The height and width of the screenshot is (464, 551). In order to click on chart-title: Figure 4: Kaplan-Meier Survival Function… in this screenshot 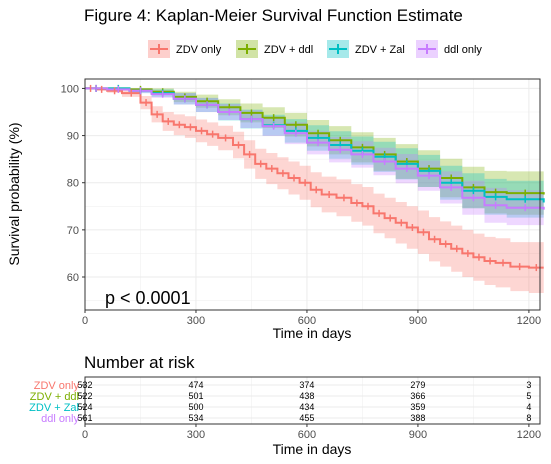, I will do `click(273, 15)`.